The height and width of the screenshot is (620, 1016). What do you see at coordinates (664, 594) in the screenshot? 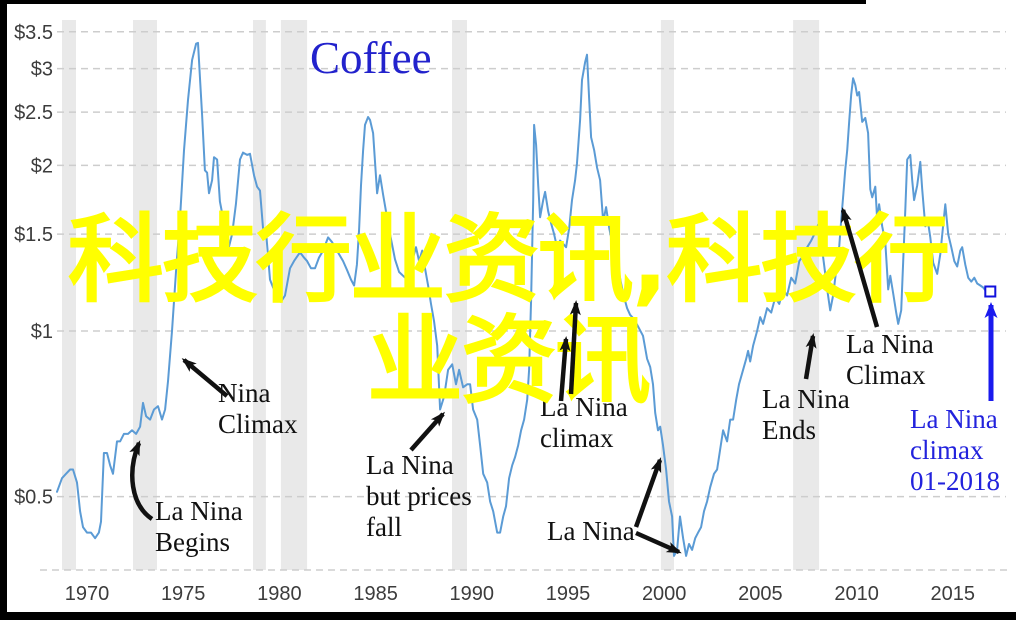
I see `x-axis-tick-label: 2000` at bounding box center [664, 594].